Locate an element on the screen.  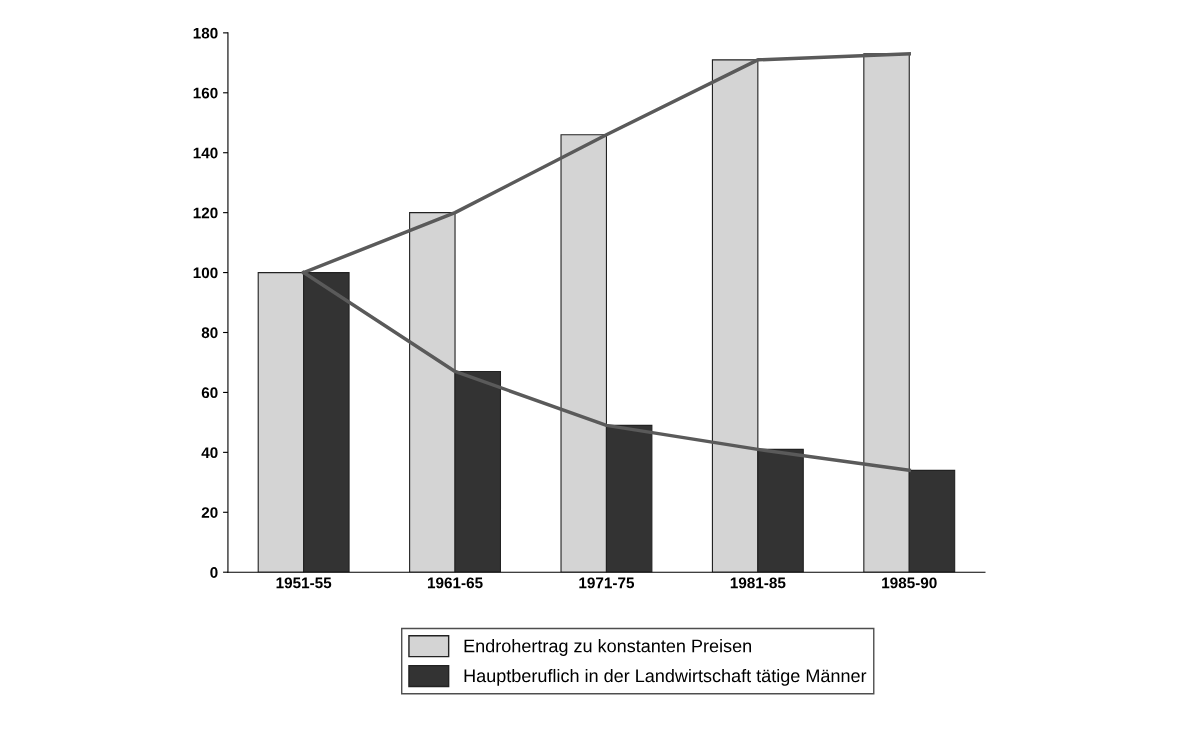
x-tick-label: 1951-55 is located at coordinates (304, 583).